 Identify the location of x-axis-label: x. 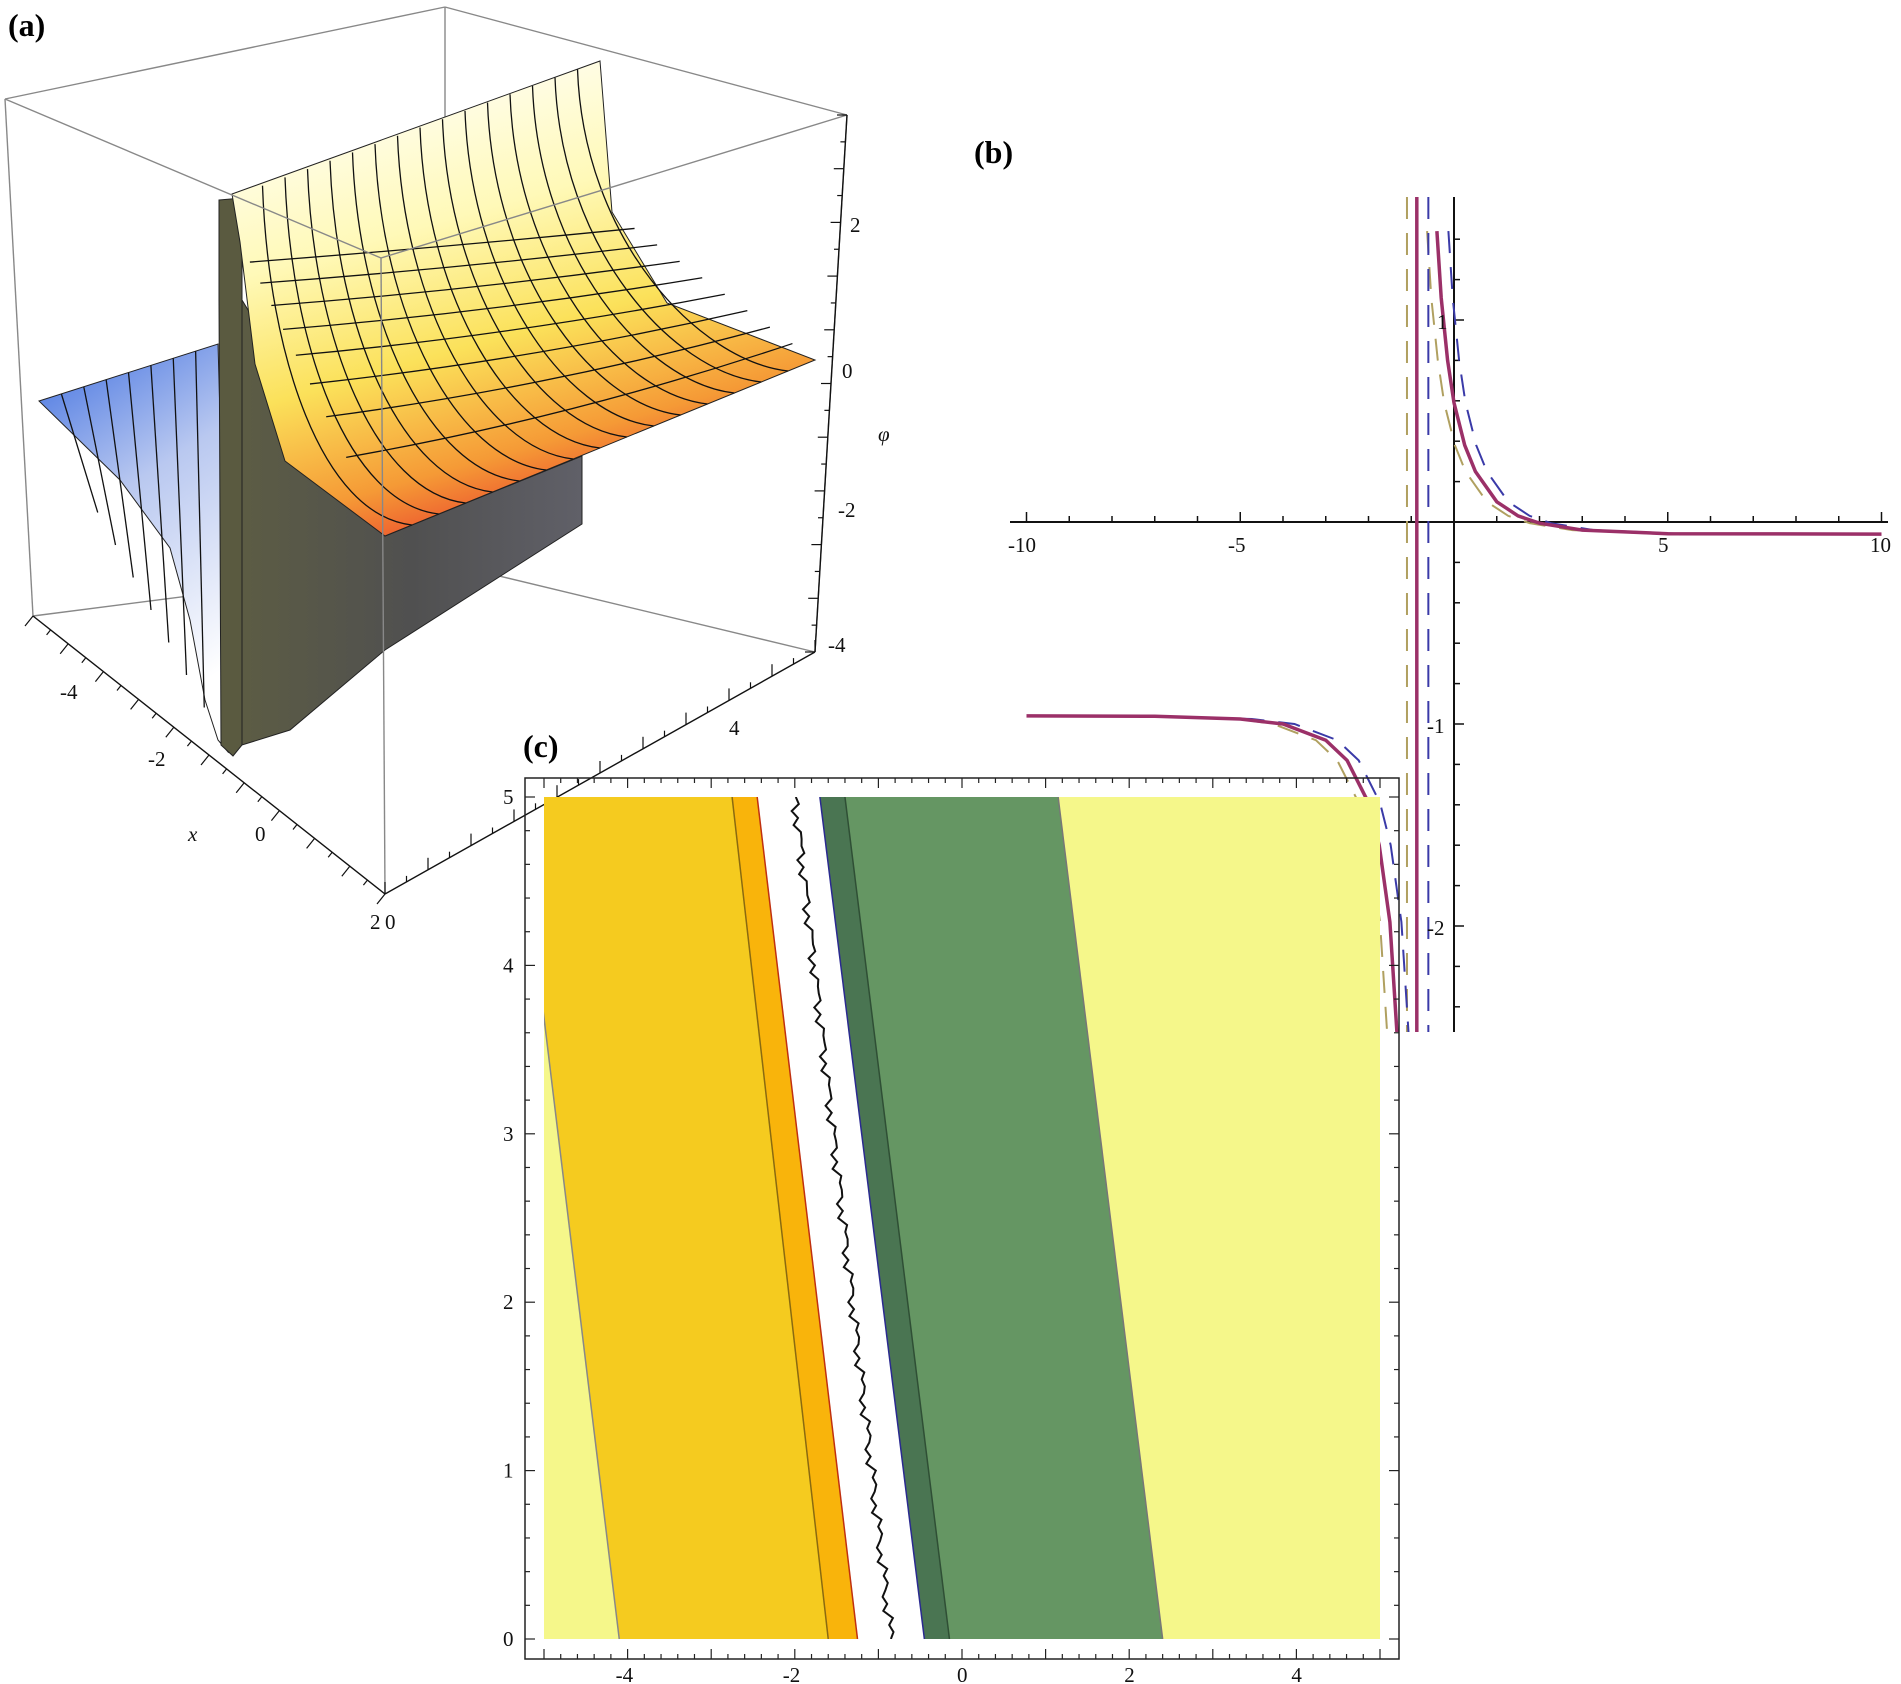
(192, 834).